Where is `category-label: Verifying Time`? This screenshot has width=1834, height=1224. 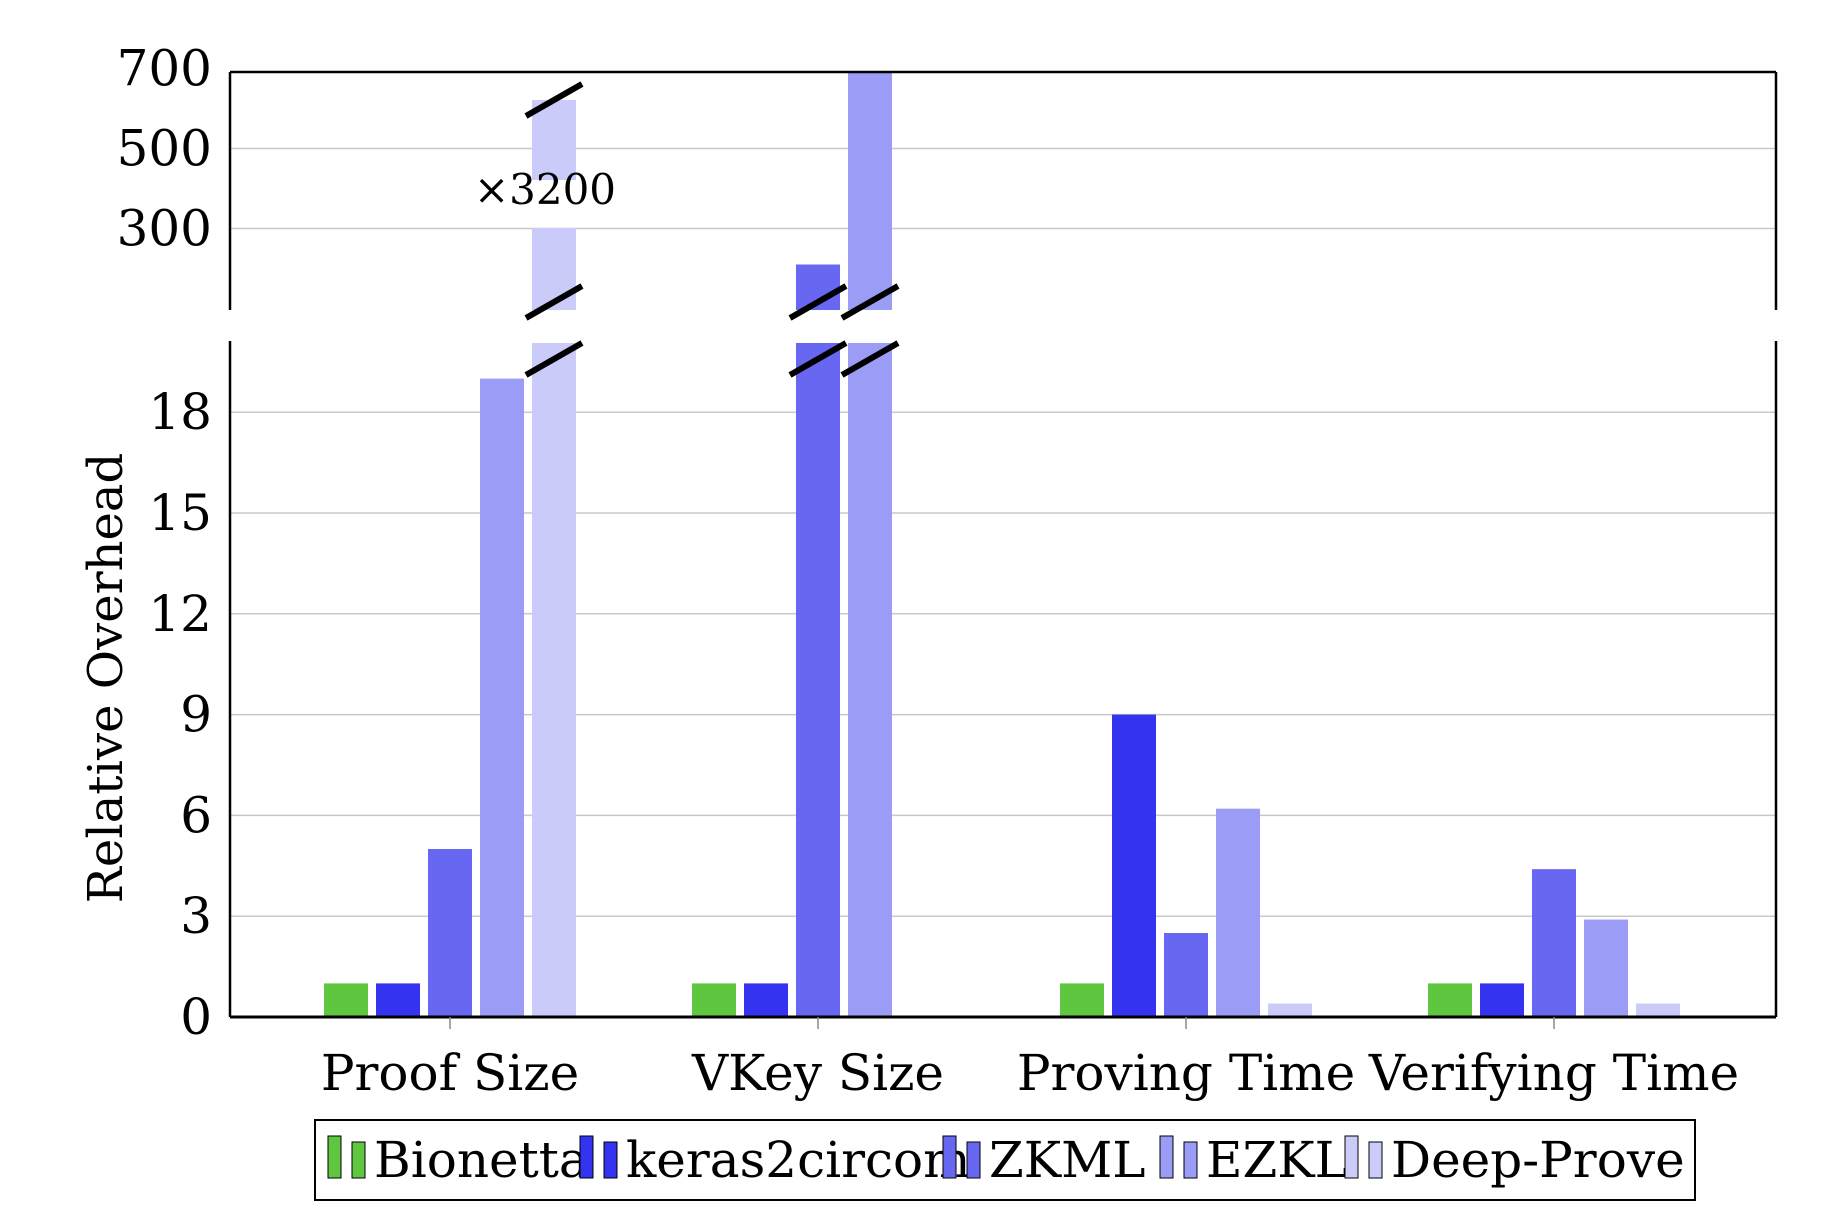
category-label: Verifying Time is located at coordinates (1553, 1073).